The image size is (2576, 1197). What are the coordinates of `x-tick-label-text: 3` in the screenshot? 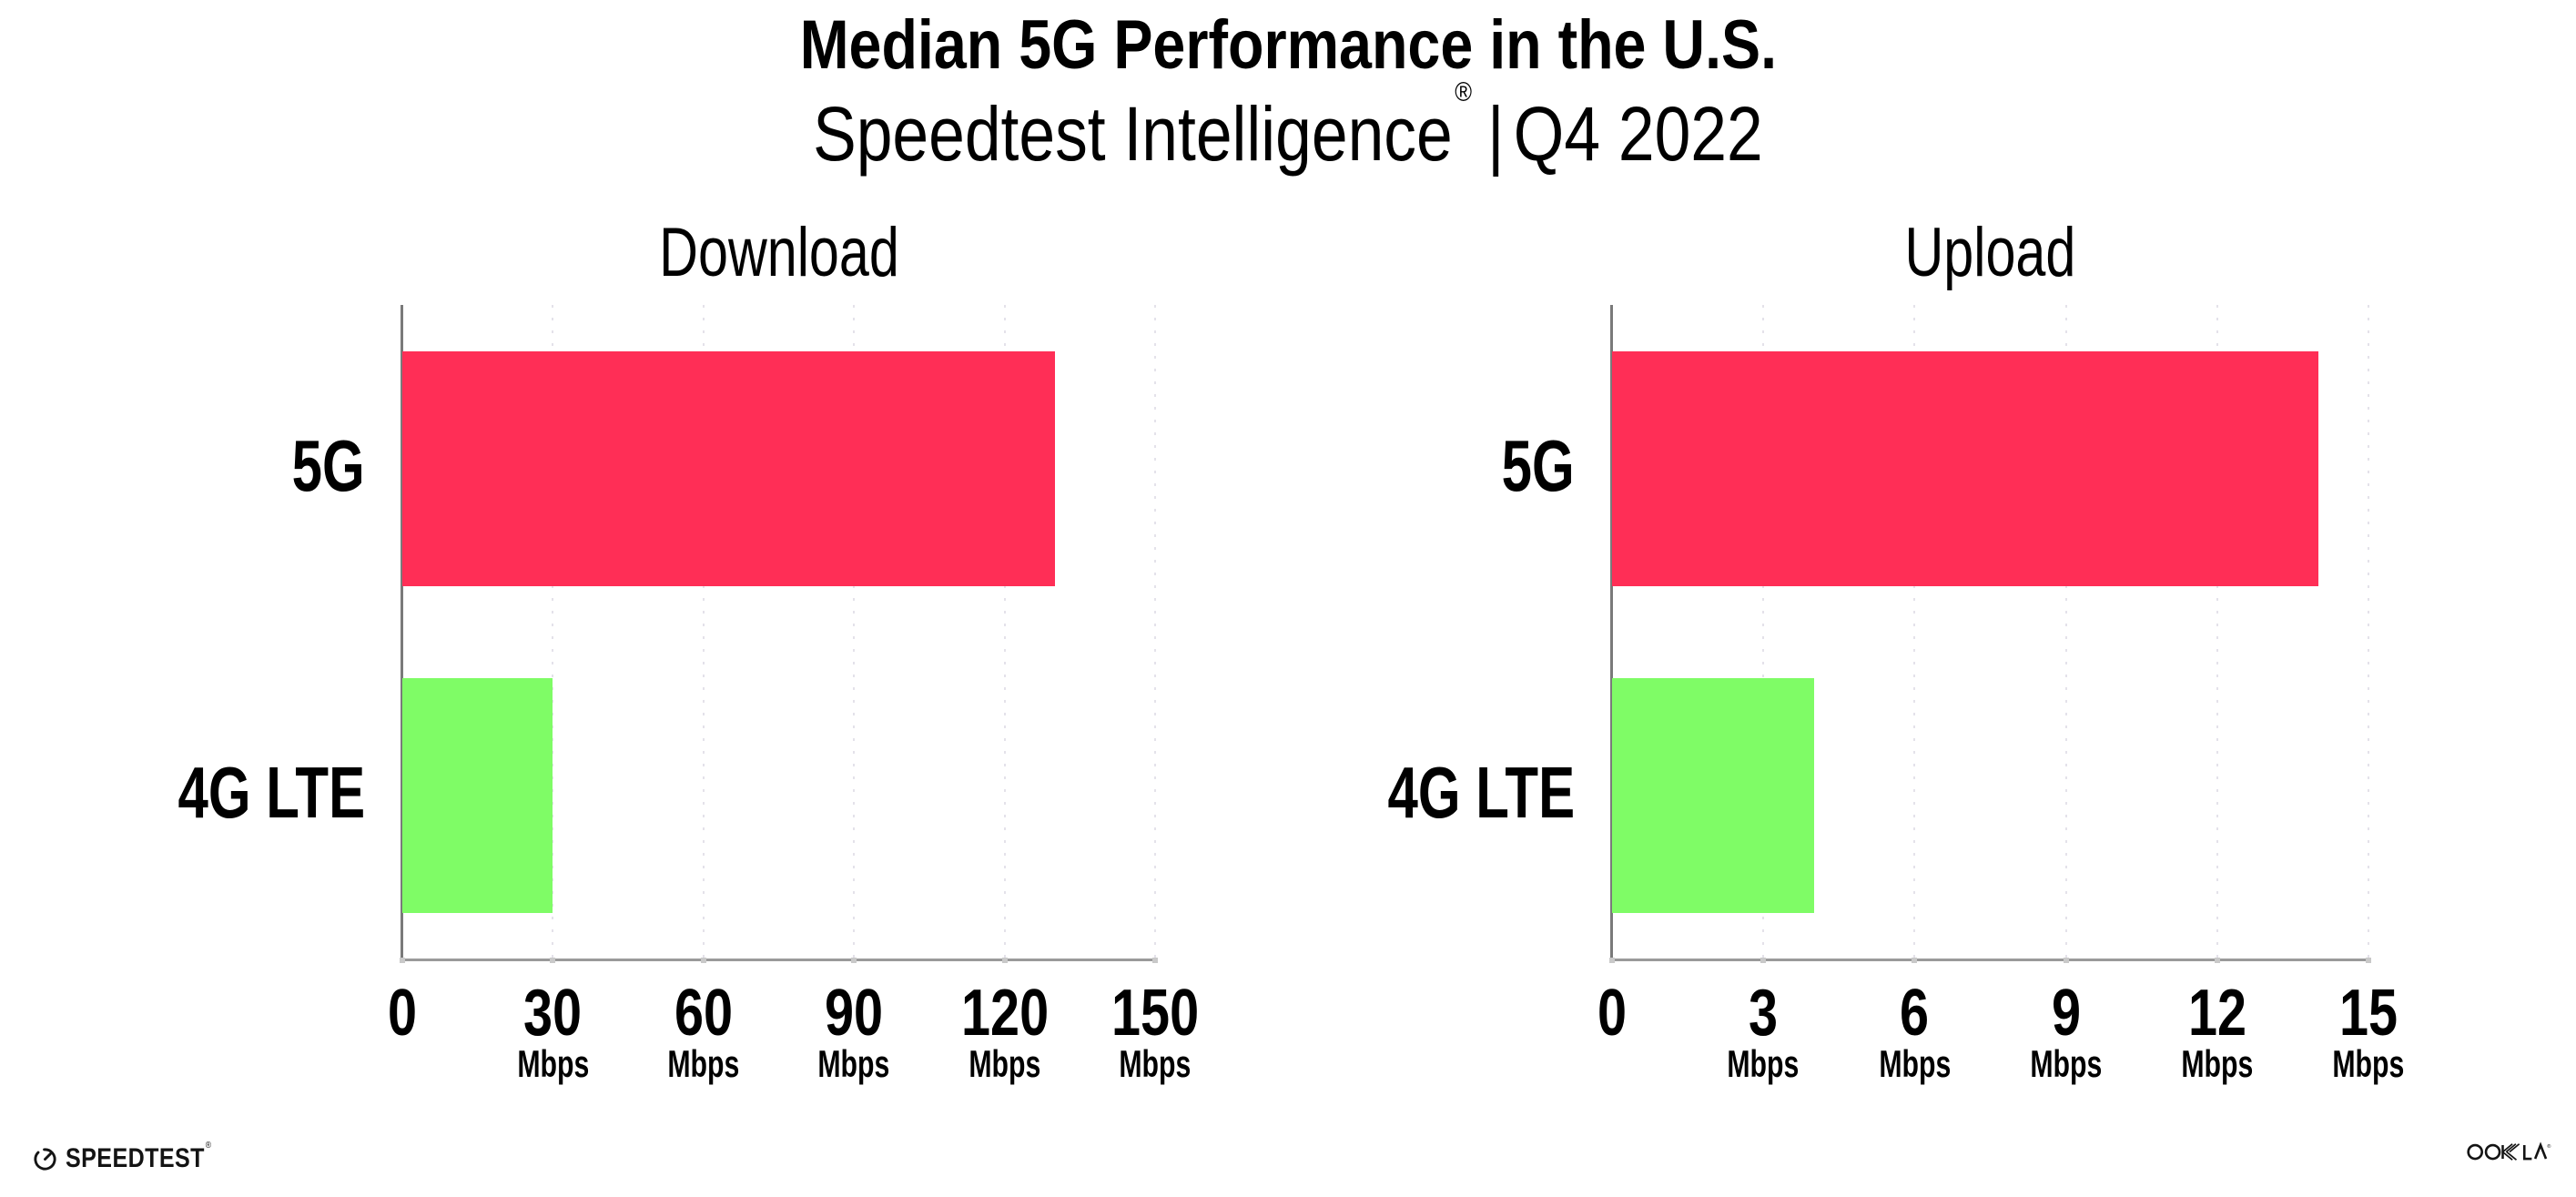 It's located at (1764, 1014).